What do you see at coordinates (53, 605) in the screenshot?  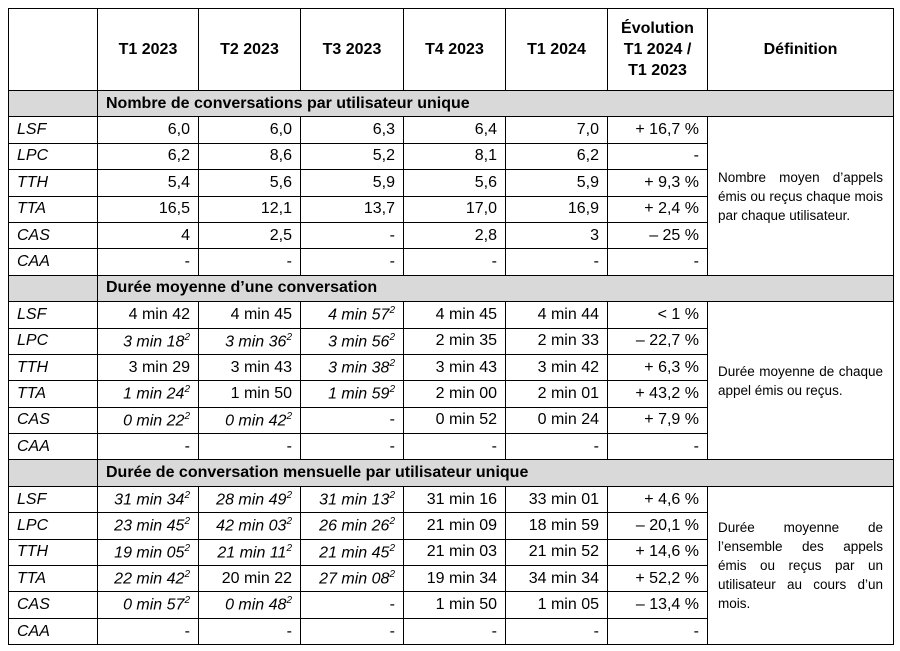 I see `row-label: CAS` at bounding box center [53, 605].